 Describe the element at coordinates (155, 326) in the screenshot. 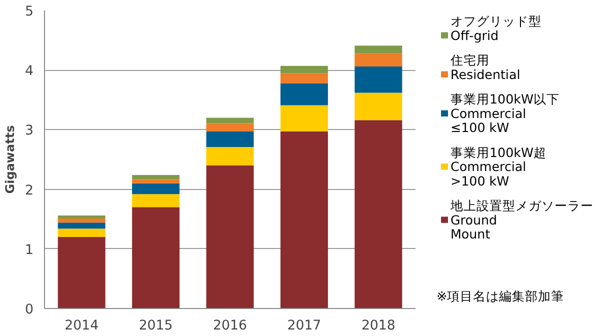

I see `x-tick-label: 2015` at that location.